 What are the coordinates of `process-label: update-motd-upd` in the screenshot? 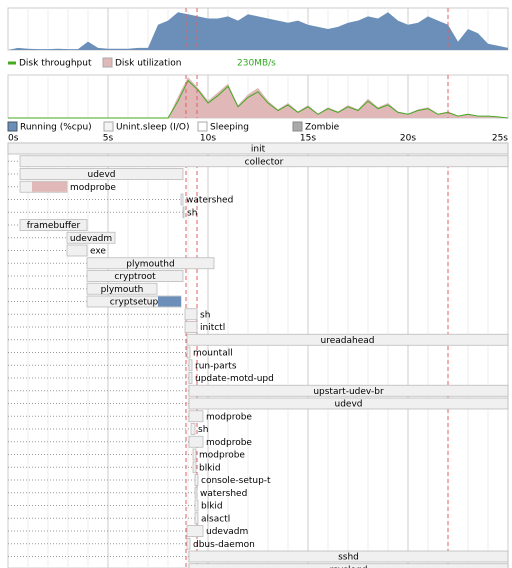 It's located at (234, 379).